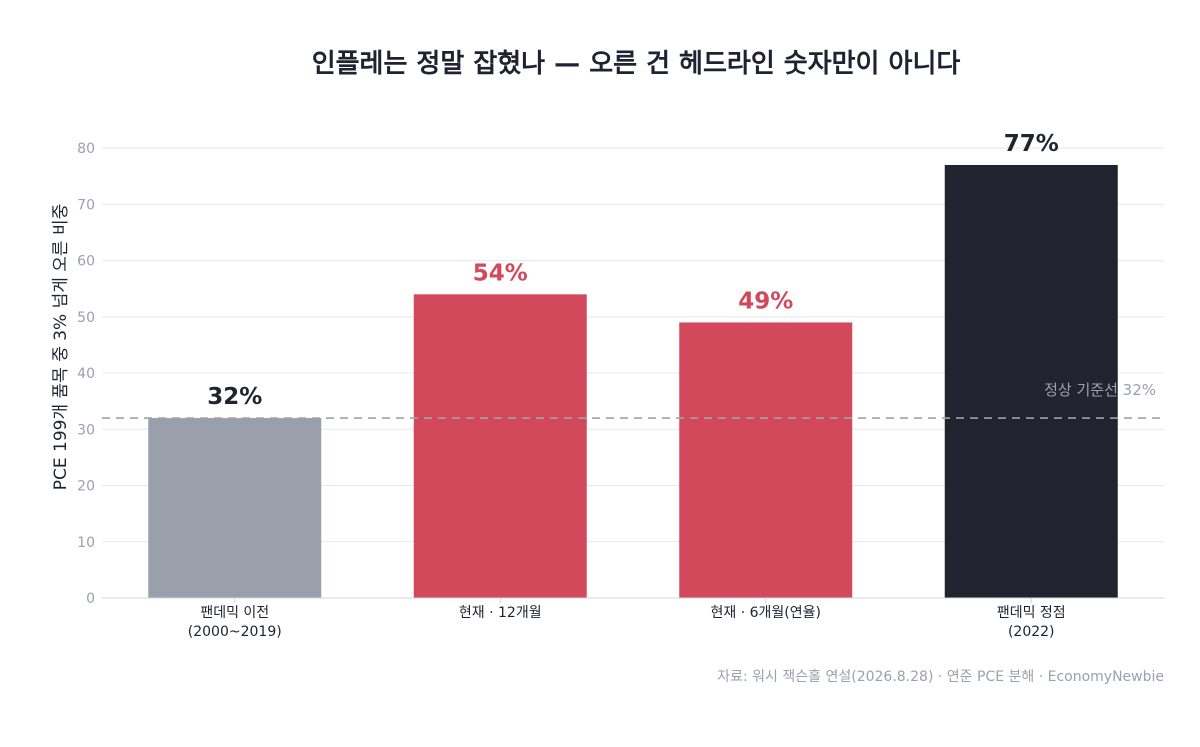  What do you see at coordinates (1031, 613) in the screenshot?
I see `x-tick-label: 팬데믹 정점` at bounding box center [1031, 613].